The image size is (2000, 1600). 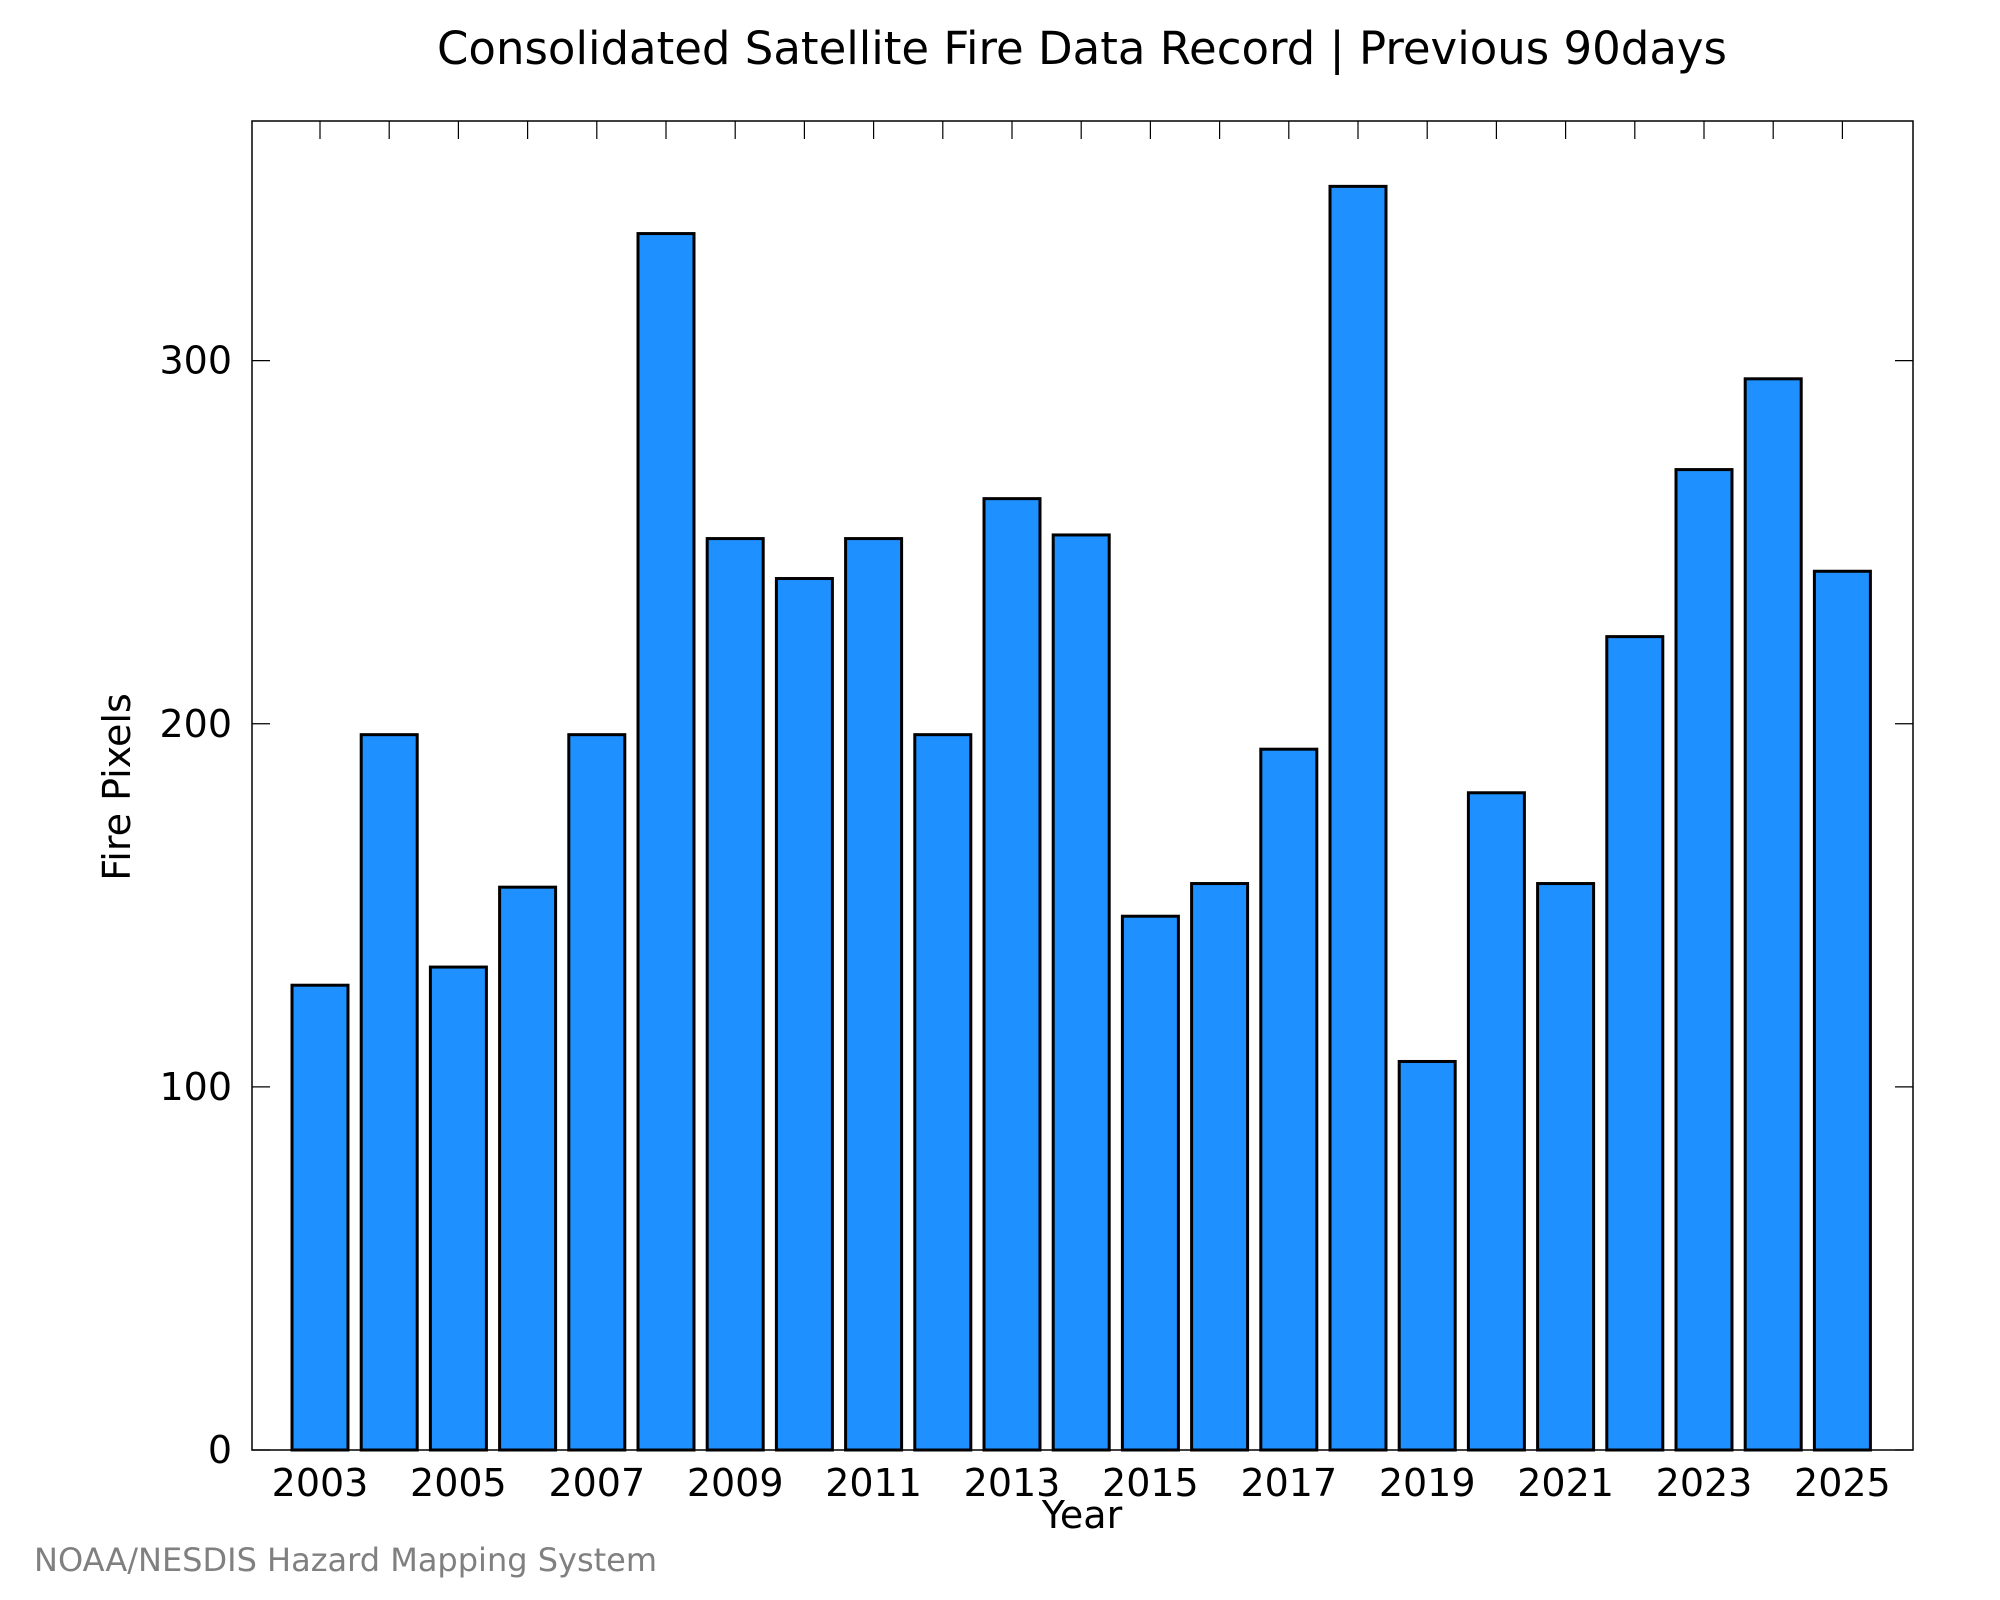 What do you see at coordinates (220, 1450) in the screenshot?
I see `y-tick-label: 0` at bounding box center [220, 1450].